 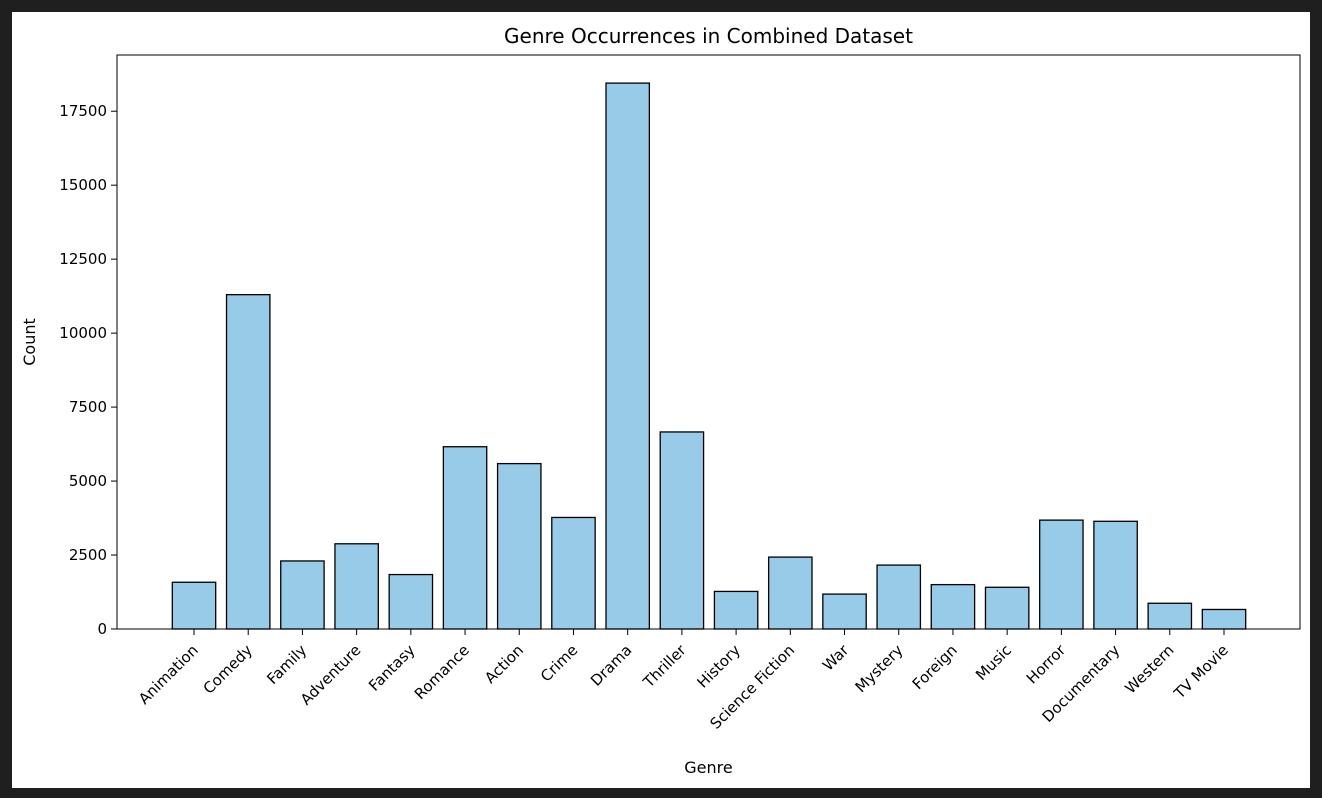 What do you see at coordinates (559, 663) in the screenshot?
I see `x-tick-label: Crime` at bounding box center [559, 663].